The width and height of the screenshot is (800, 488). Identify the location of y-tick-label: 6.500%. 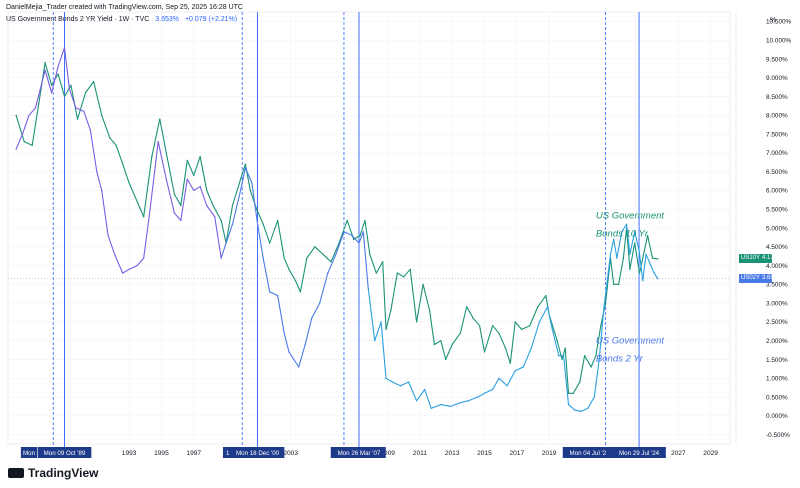
(777, 172).